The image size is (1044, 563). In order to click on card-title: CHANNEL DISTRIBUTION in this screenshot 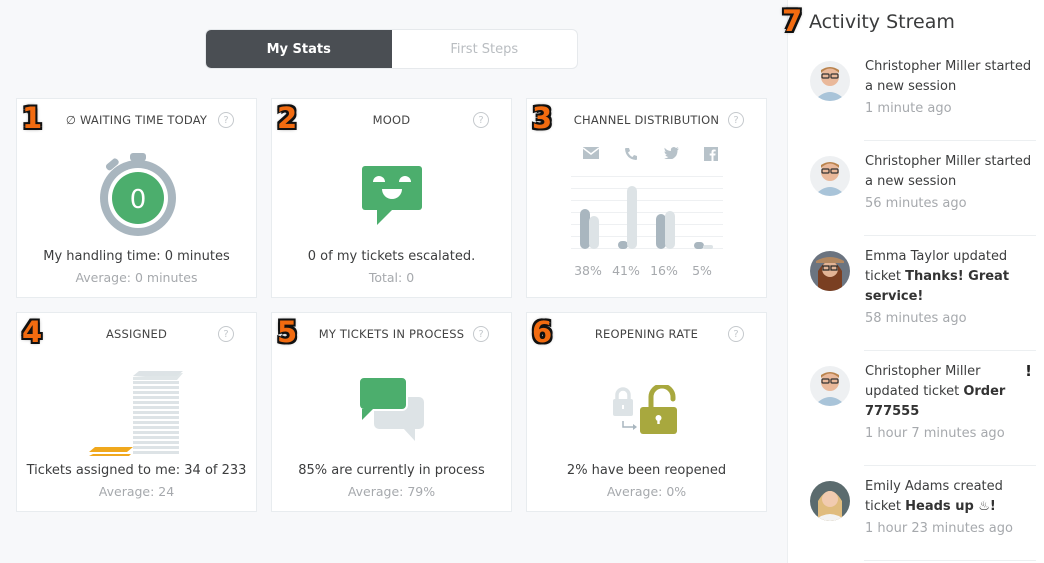, I will do `click(646, 120)`.